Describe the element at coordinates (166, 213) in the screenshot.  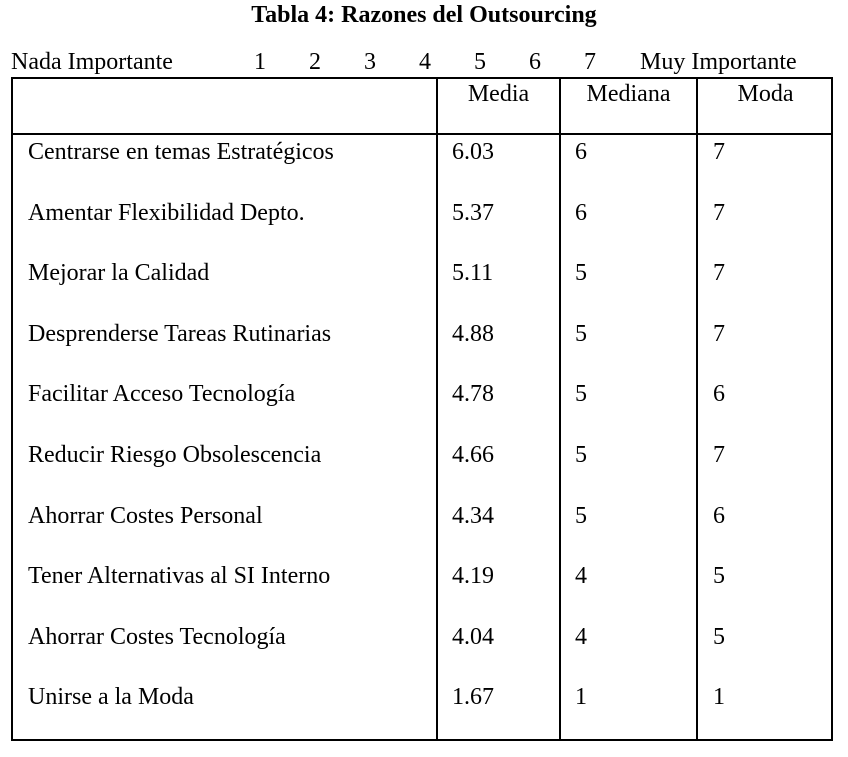
I see `row-label: Amentar Flexibilidad Depto.` at that location.